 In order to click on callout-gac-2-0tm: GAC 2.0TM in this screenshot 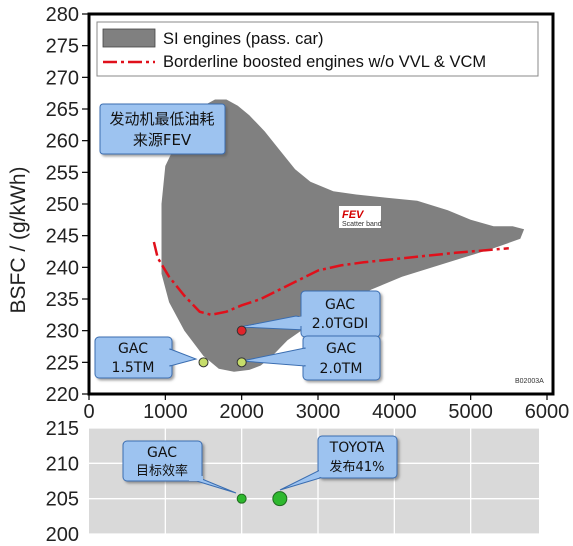, I will do `click(311, 358)`.